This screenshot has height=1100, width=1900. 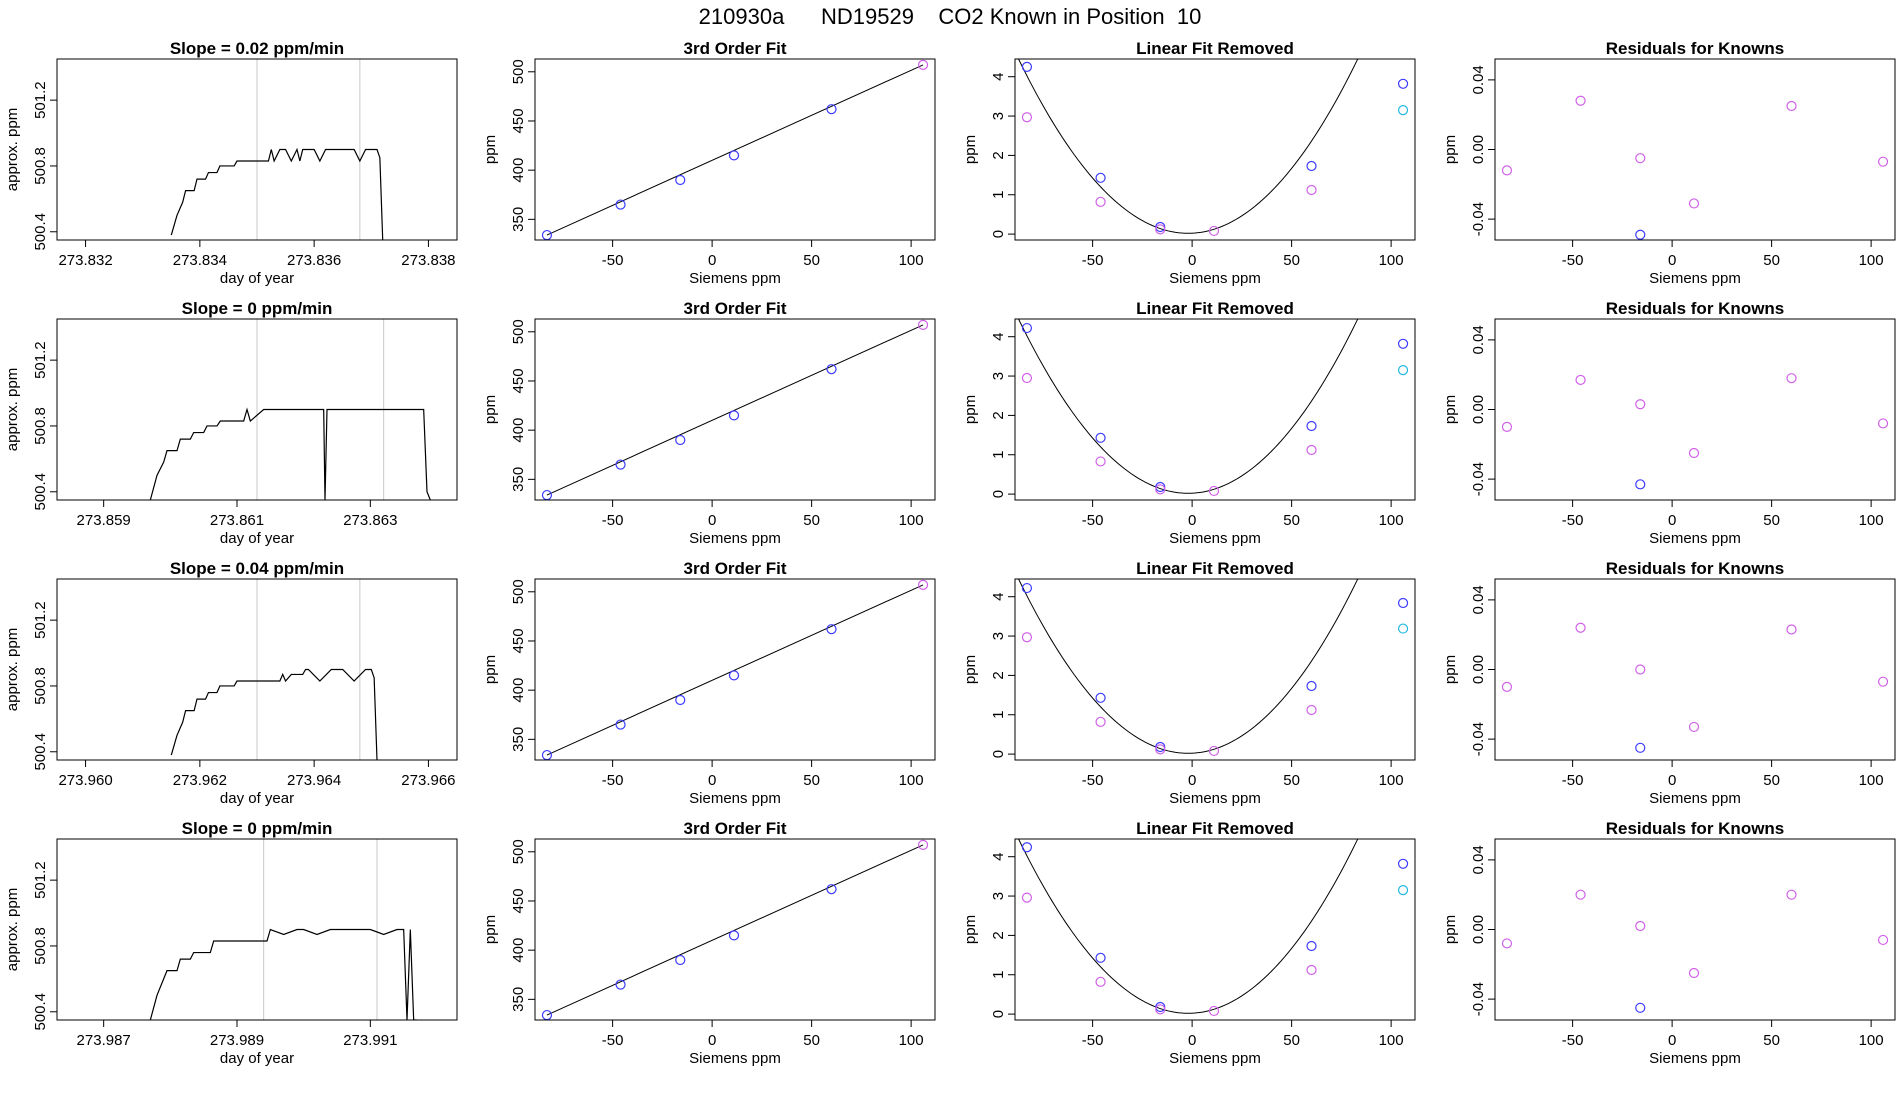 What do you see at coordinates (1478, 739) in the screenshot?
I see `y-tick-label: -0.04` at bounding box center [1478, 739].